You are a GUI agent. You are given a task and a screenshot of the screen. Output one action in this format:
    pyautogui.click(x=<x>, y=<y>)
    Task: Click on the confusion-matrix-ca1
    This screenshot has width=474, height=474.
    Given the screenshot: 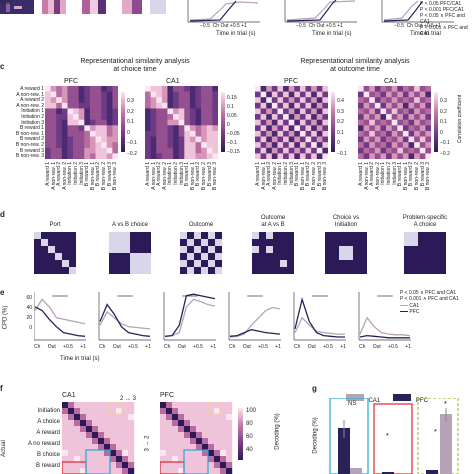 What is the action you would take?
    pyautogui.click(x=98, y=438)
    